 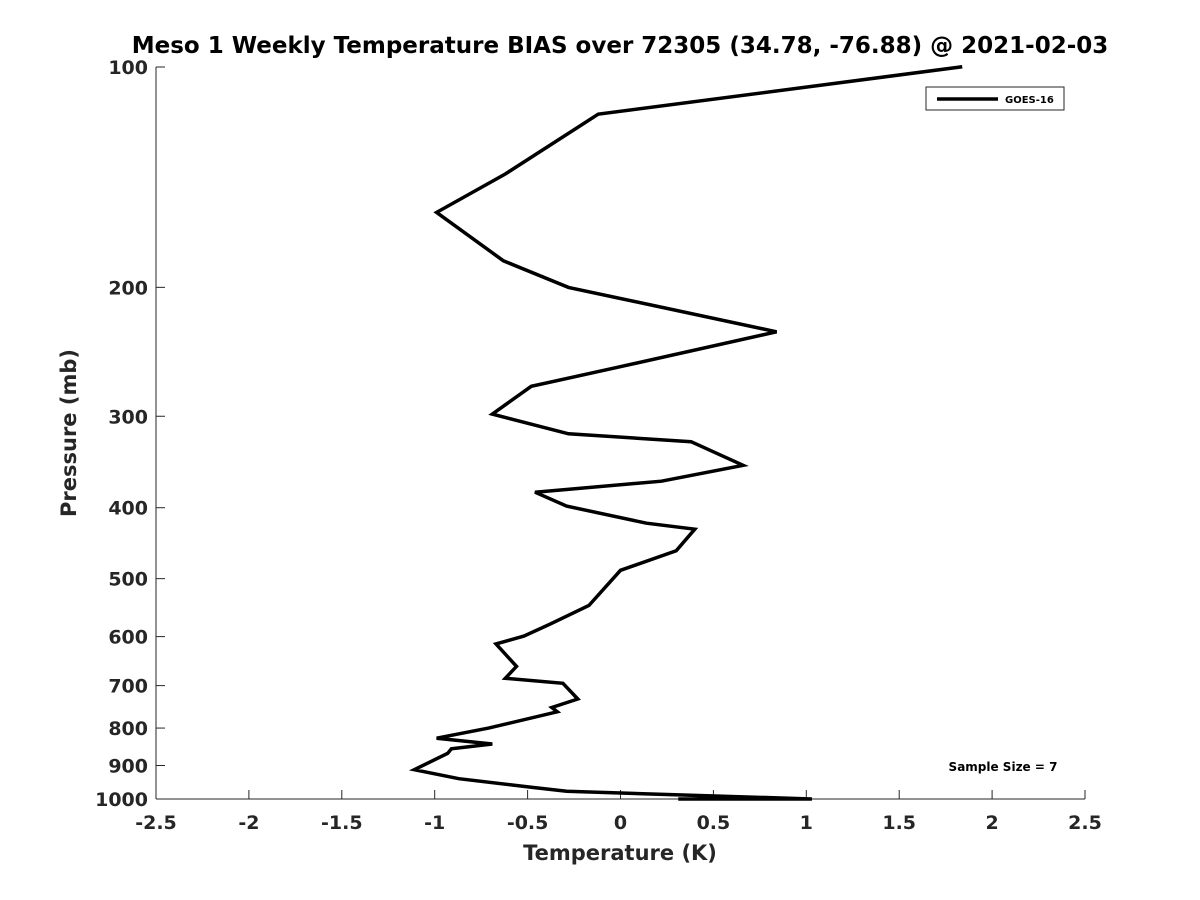 What do you see at coordinates (128, 68) in the screenshot?
I see `y-tick-label: 100` at bounding box center [128, 68].